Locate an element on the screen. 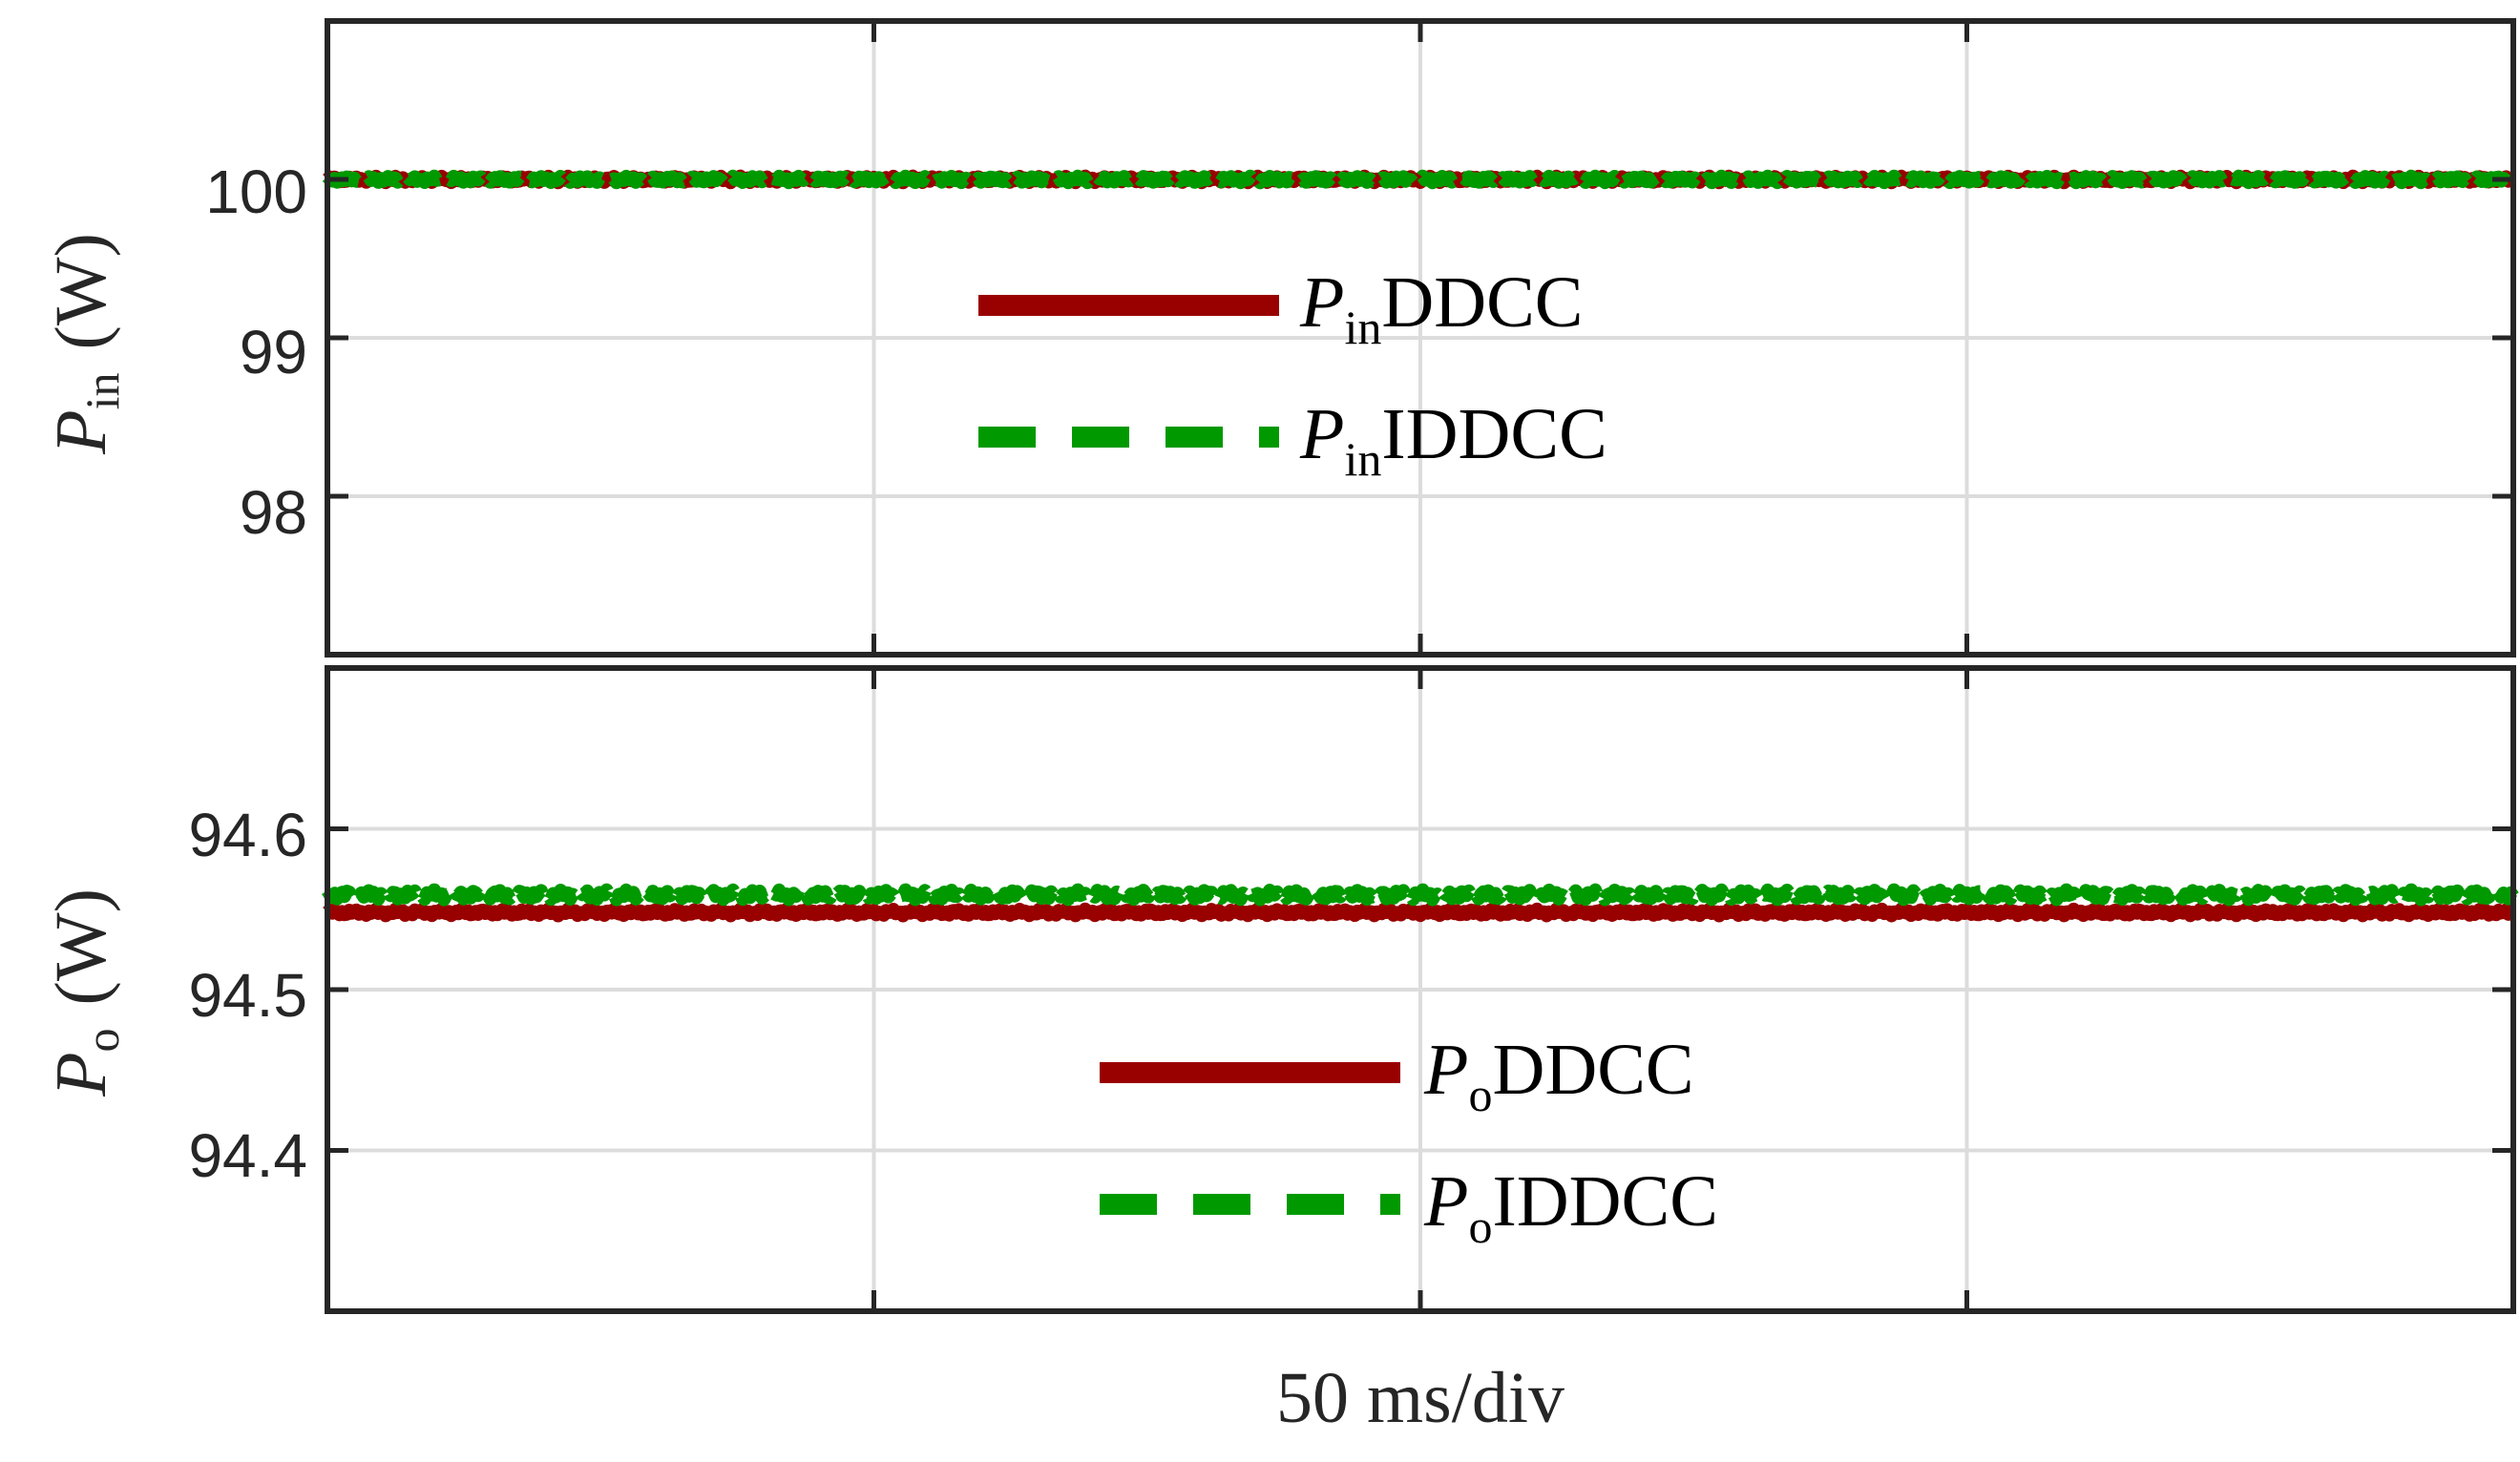 This screenshot has width=2520, height=1462. panel-po-yticklabels: 94.6 94.5 94.4 is located at coordinates (247, 995).